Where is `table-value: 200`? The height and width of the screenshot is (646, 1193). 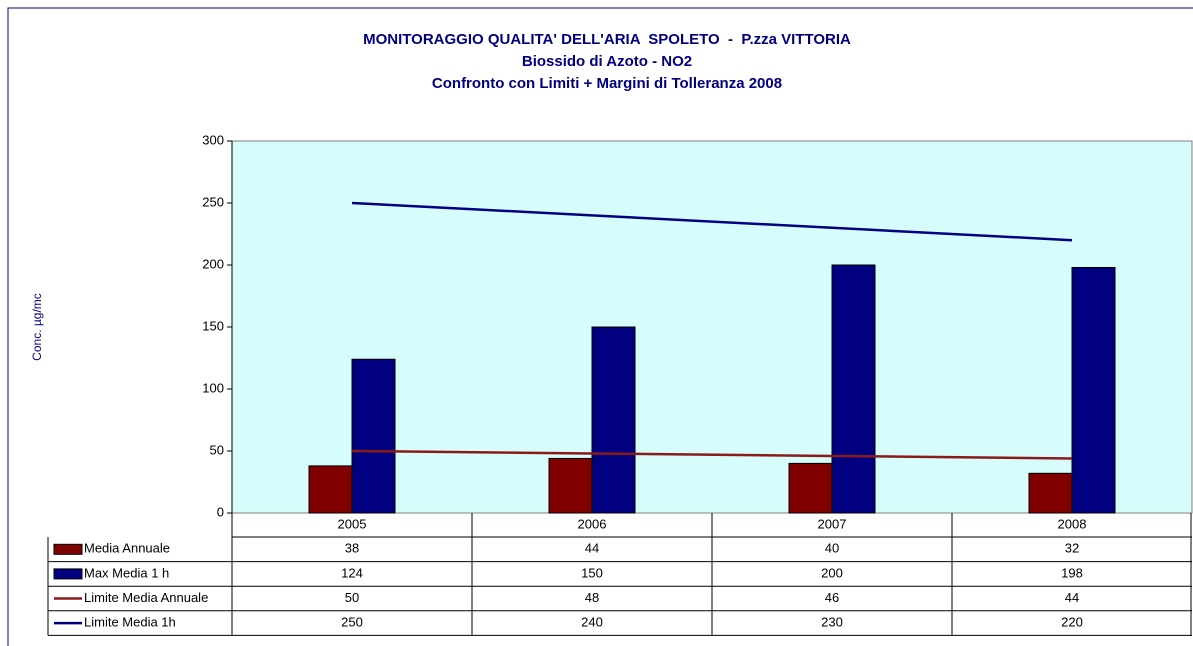 table-value: 200 is located at coordinates (832, 572).